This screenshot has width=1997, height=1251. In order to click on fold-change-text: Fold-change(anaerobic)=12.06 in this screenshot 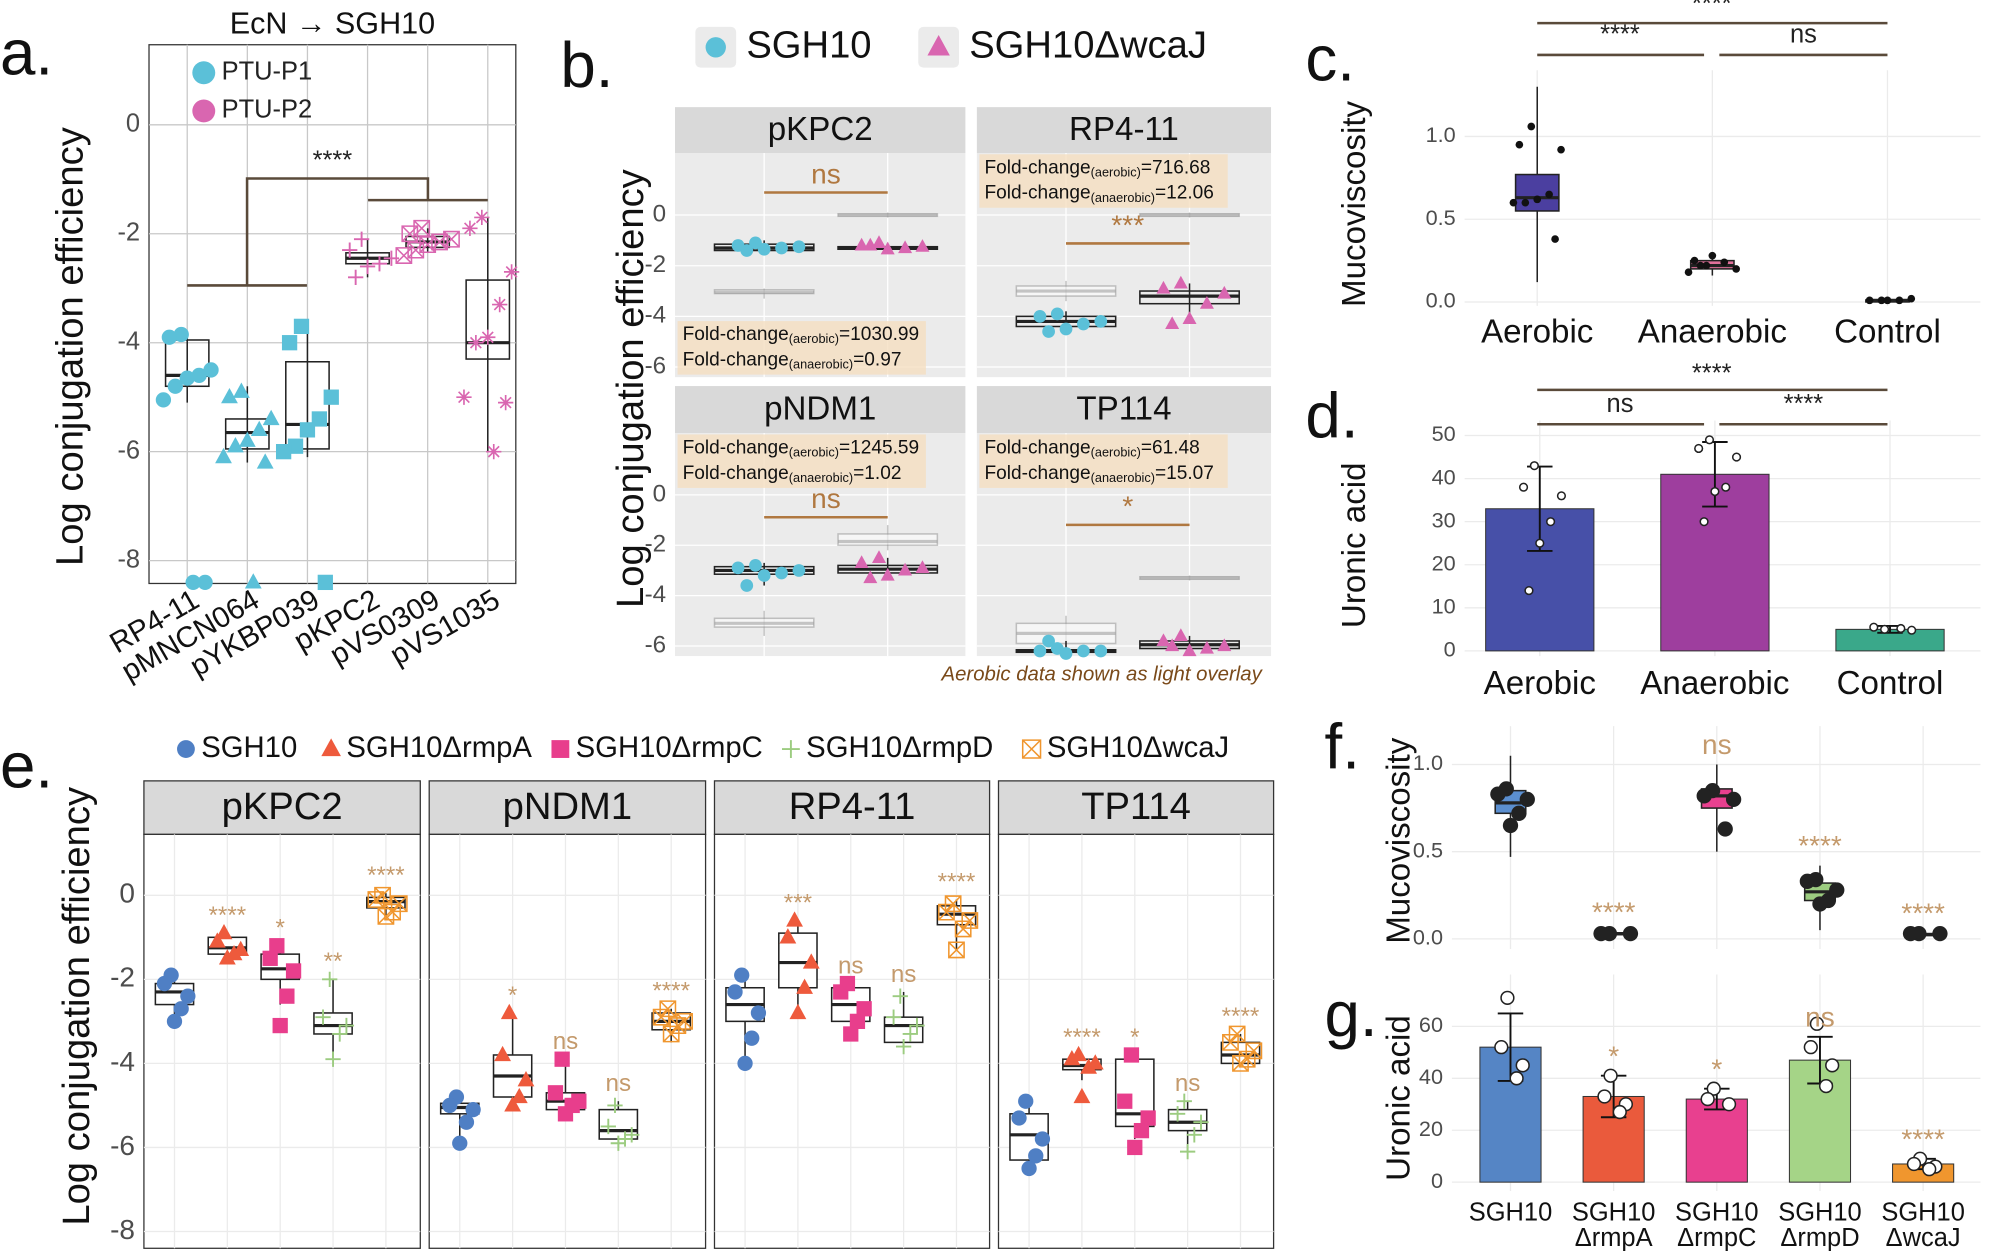, I will do `click(1098, 194)`.